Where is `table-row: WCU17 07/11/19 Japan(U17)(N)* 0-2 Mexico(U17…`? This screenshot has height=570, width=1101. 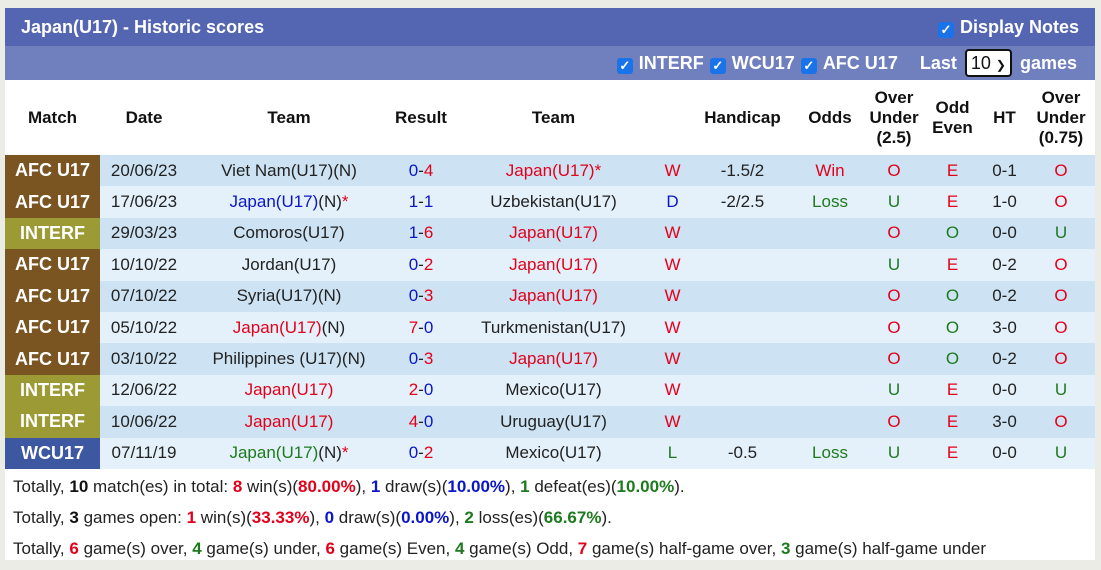 table-row: WCU17 07/11/19 Japan(U17)(N)* 0-2 Mexico(U17… is located at coordinates (550, 453).